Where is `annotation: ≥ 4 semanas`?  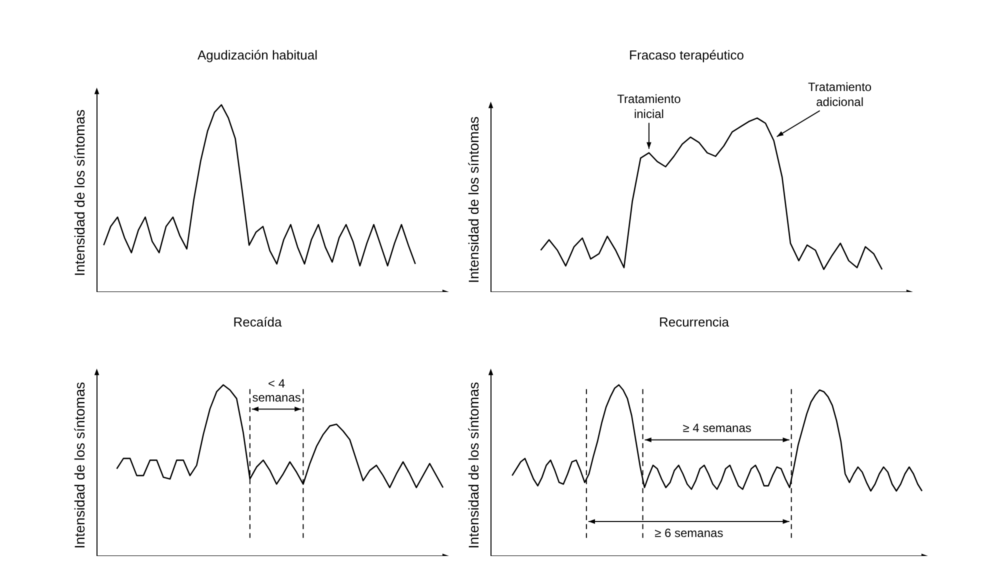 annotation: ≥ 4 semanas is located at coordinates (717, 428).